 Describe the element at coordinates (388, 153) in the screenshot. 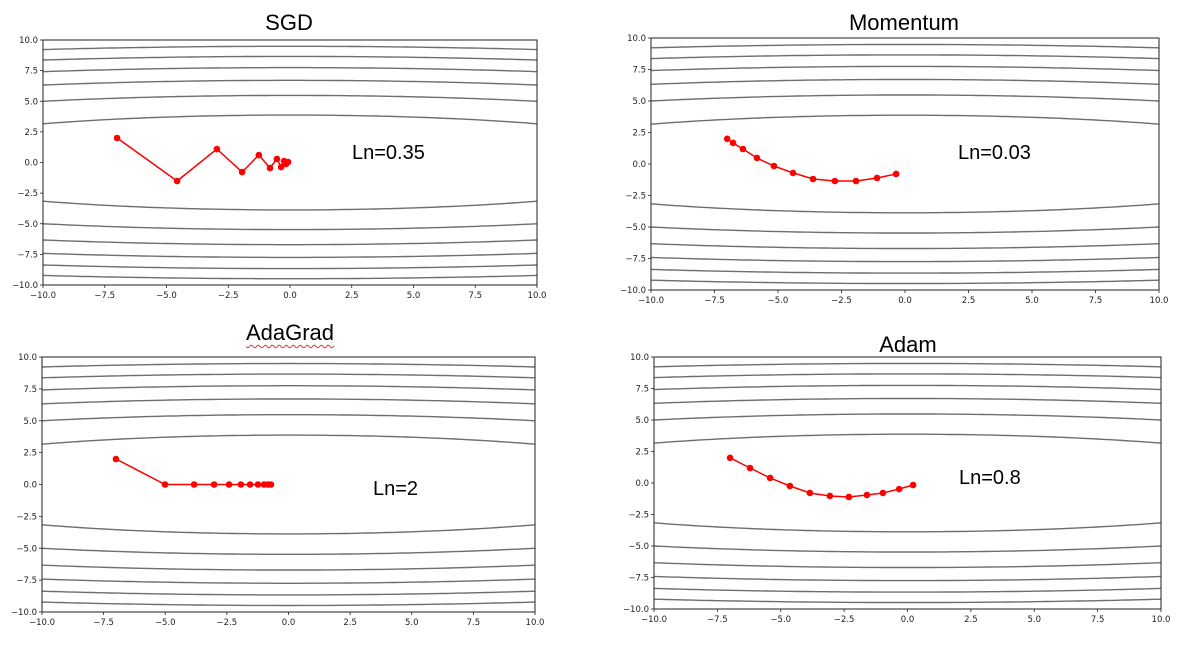

I see `loss-annotation: Ln=0.35` at that location.